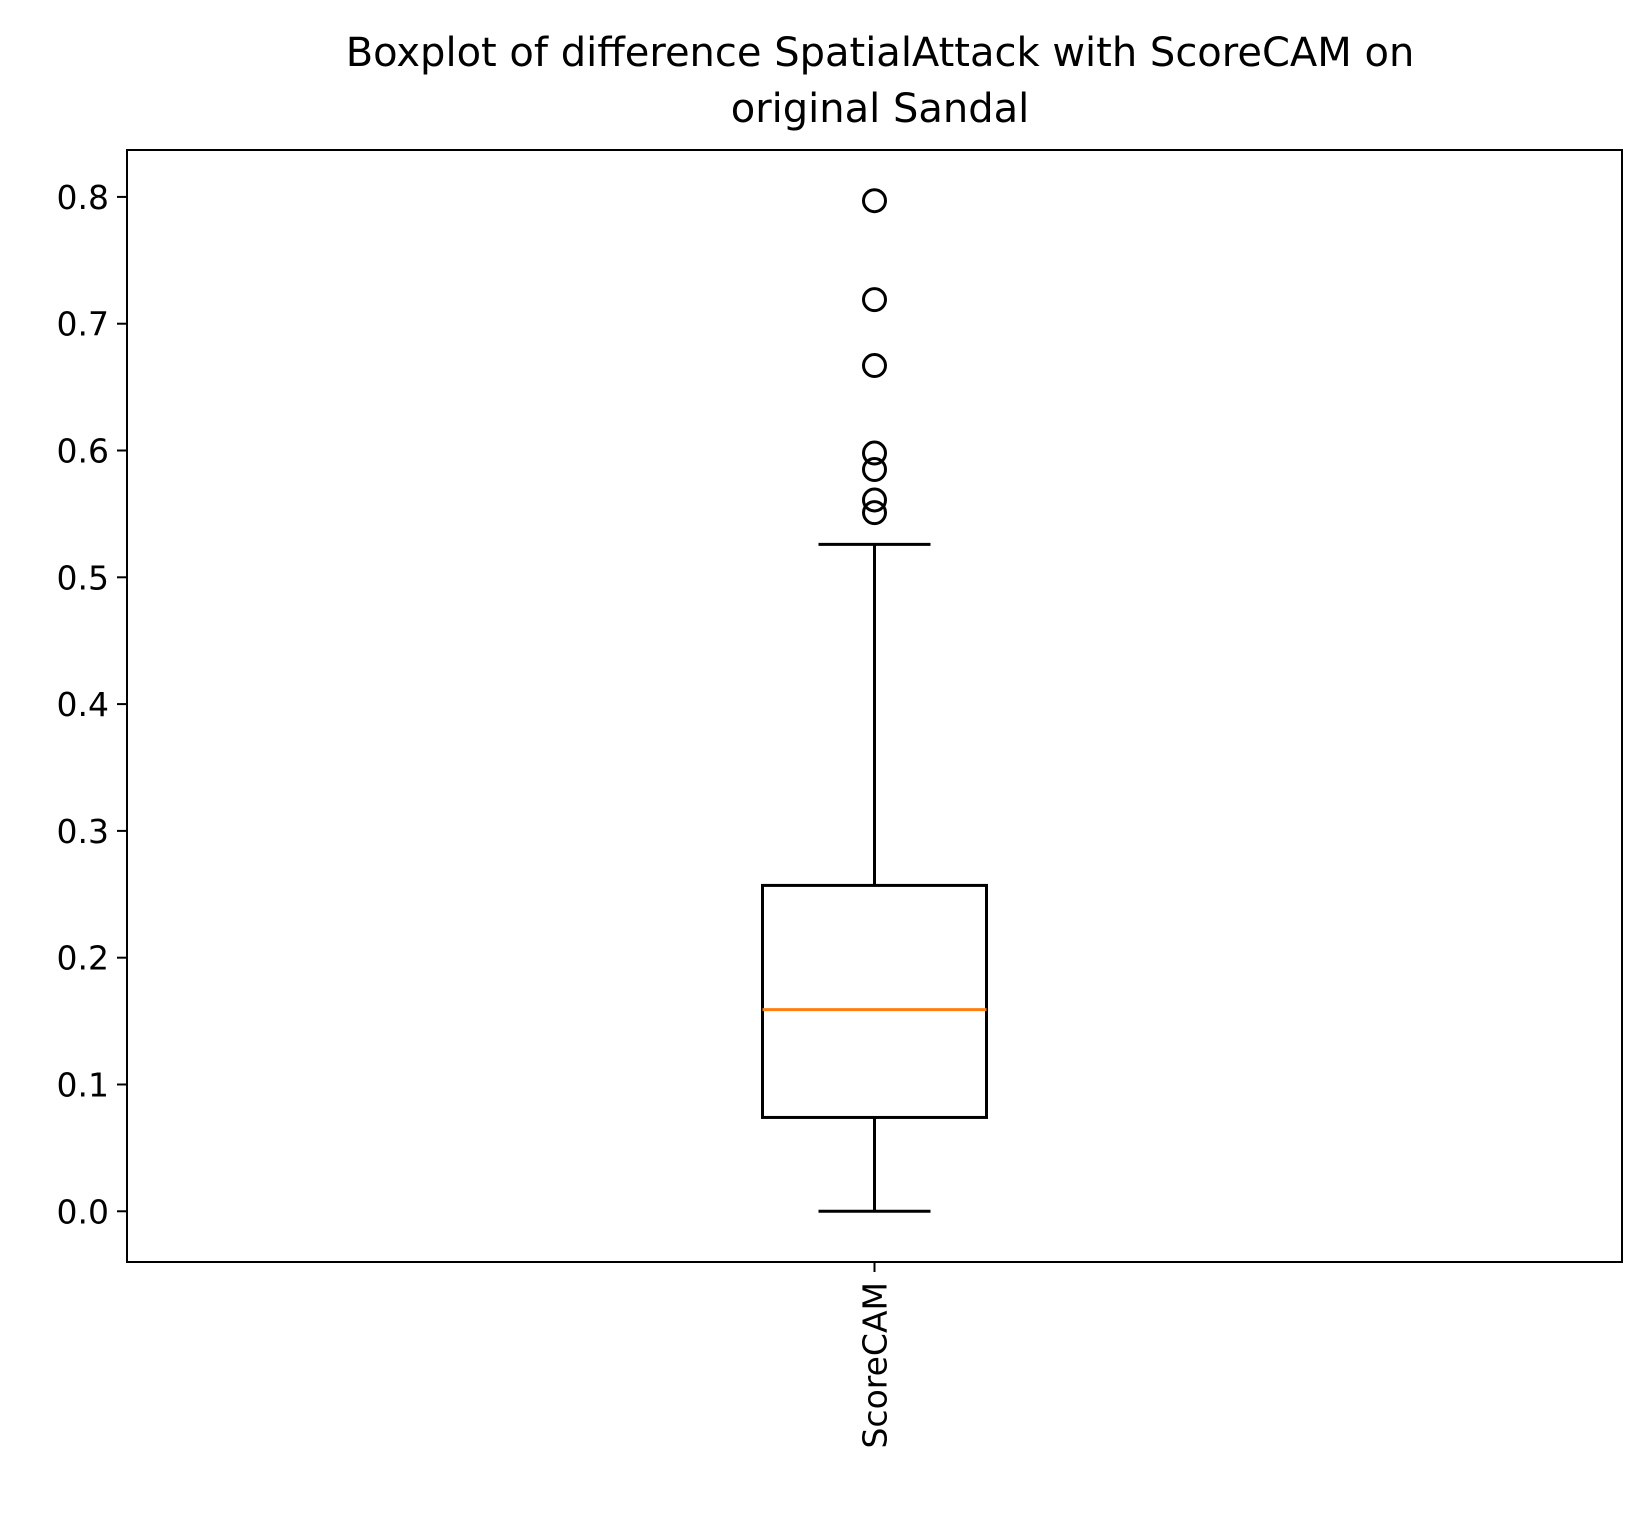  I want to click on y-tick-label: 0.5, so click(83, 577).